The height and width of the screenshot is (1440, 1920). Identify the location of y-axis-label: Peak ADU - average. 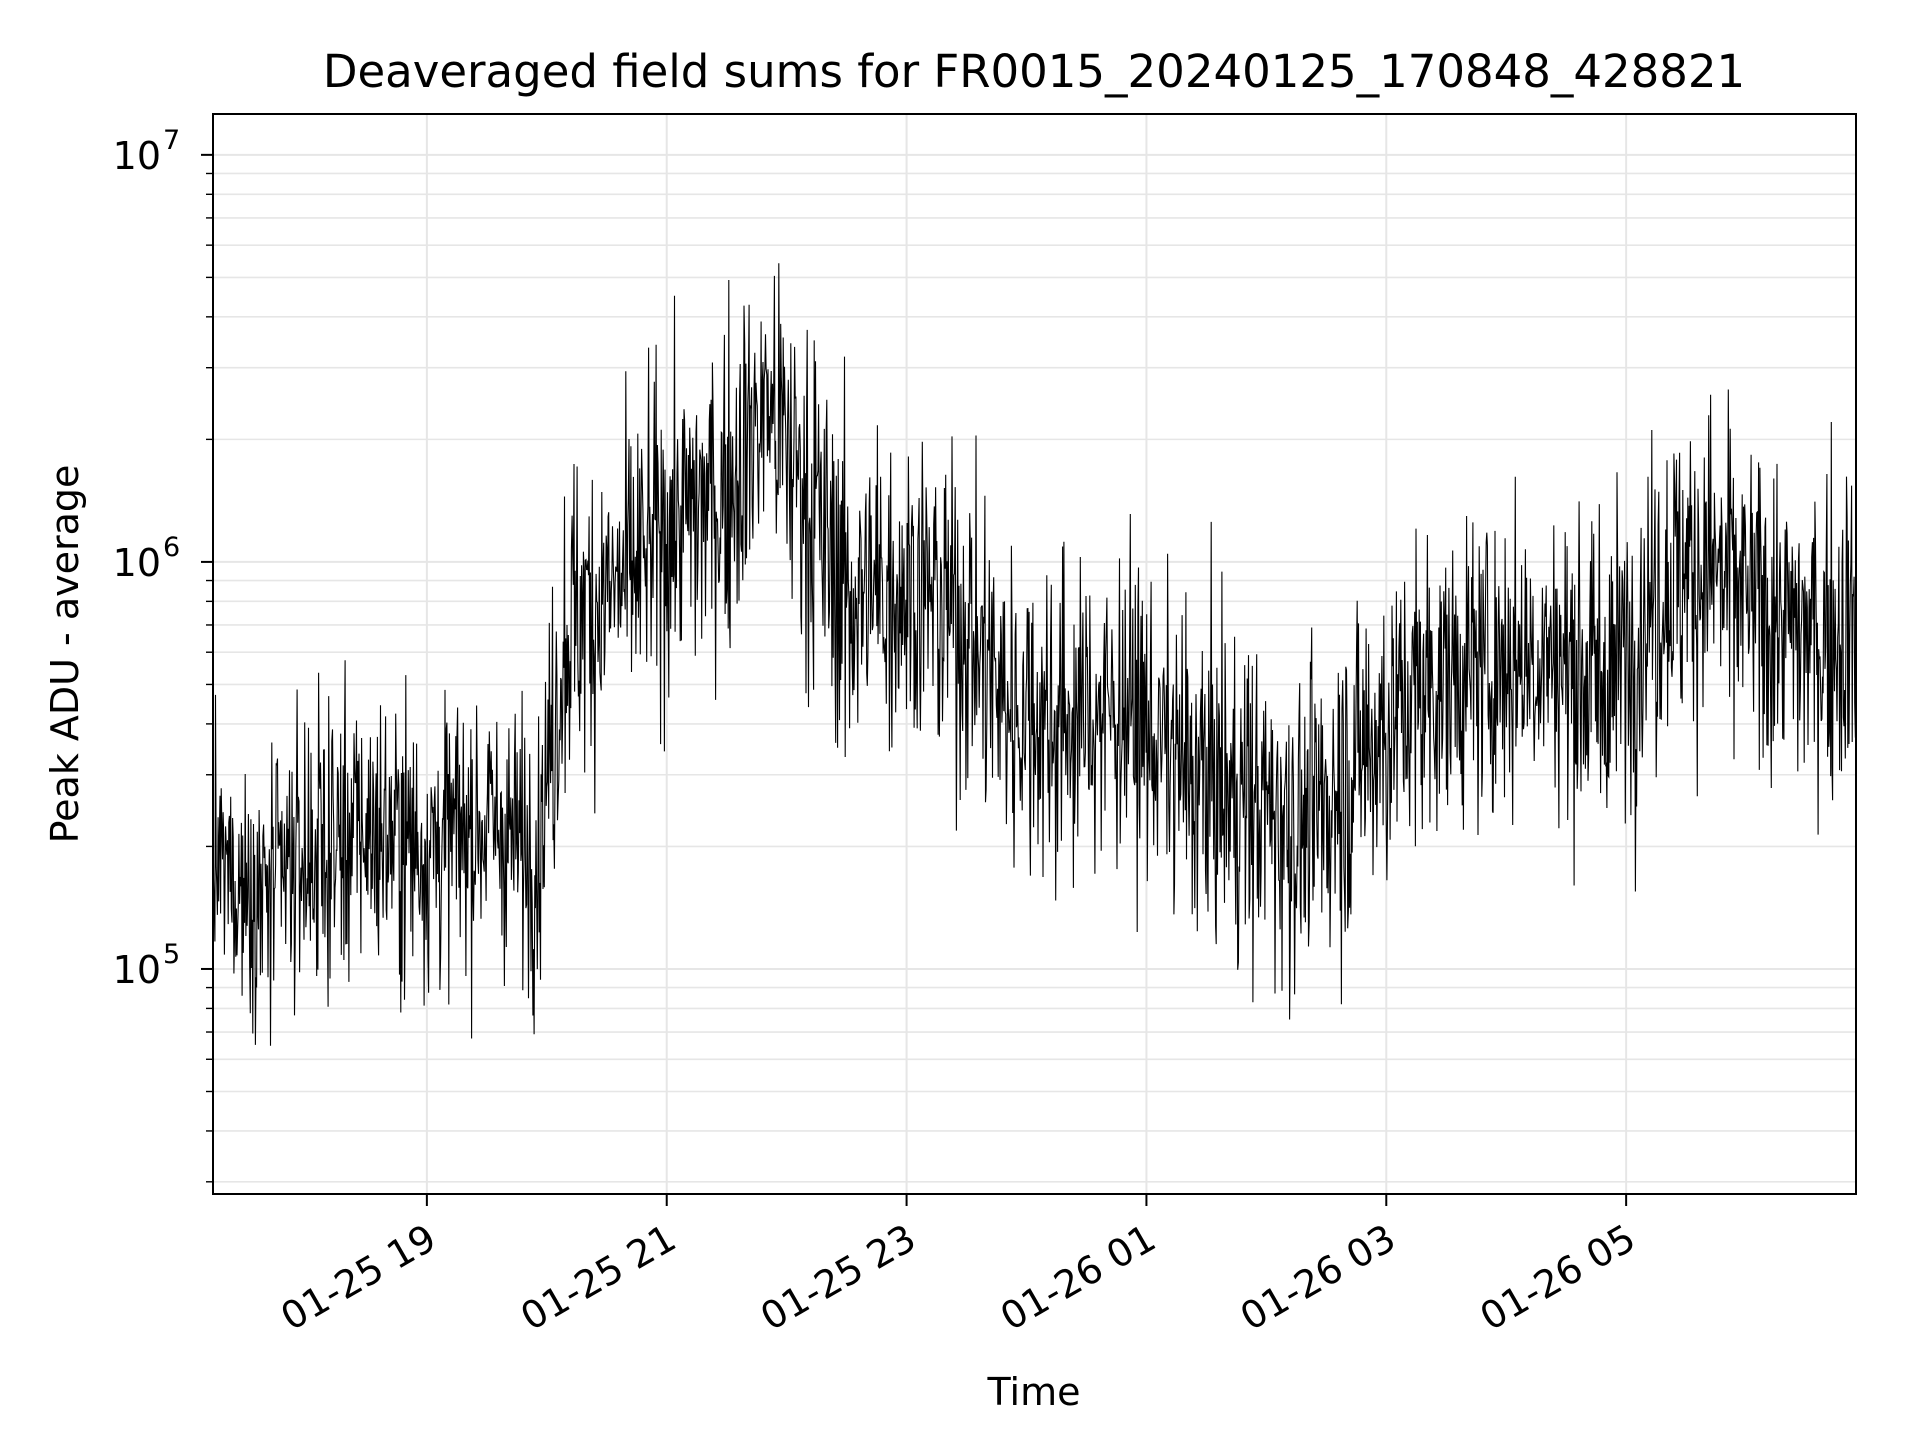
(65, 654).